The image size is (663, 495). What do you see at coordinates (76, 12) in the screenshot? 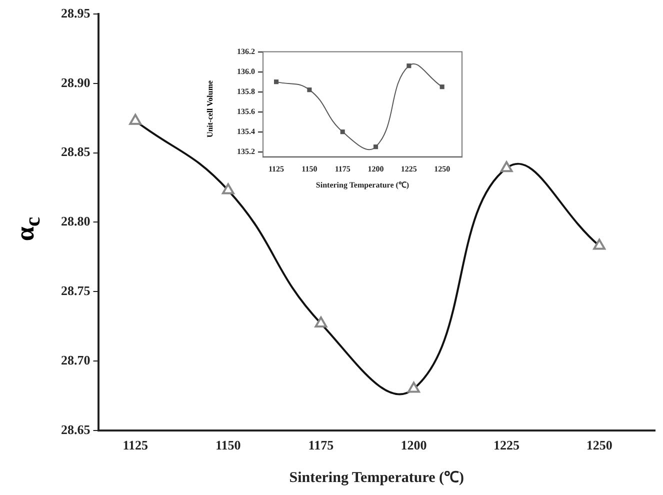
I see `y-tick-label: 28.95` at bounding box center [76, 12].